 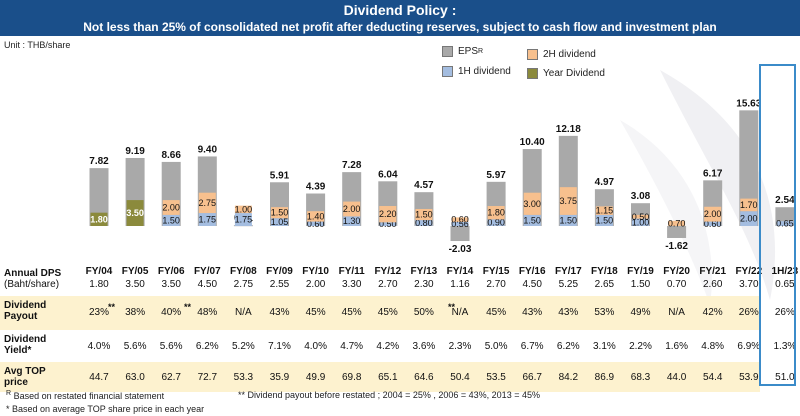 I want to click on h1-bar-1h23, so click(x=785, y=223).